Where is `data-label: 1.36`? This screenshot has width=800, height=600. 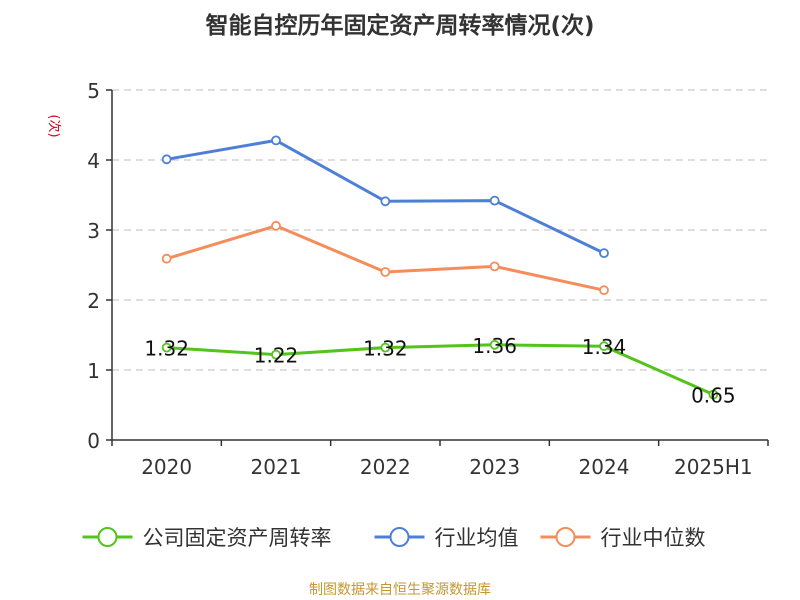 data-label: 1.36 is located at coordinates (494, 346).